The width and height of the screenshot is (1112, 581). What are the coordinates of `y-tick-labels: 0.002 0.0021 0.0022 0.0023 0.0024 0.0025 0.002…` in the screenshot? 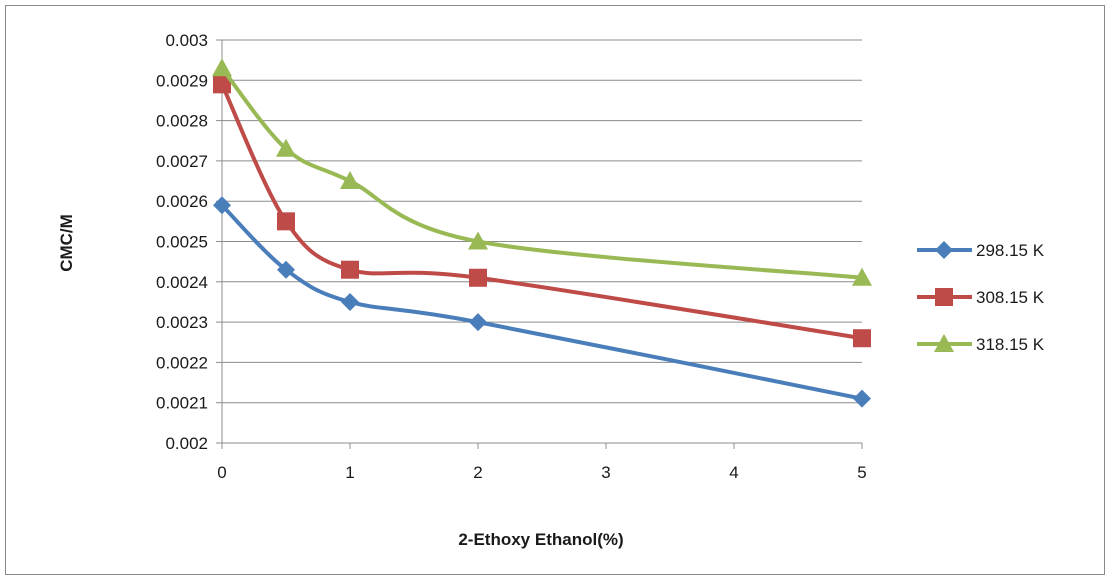 It's located at (182, 242).